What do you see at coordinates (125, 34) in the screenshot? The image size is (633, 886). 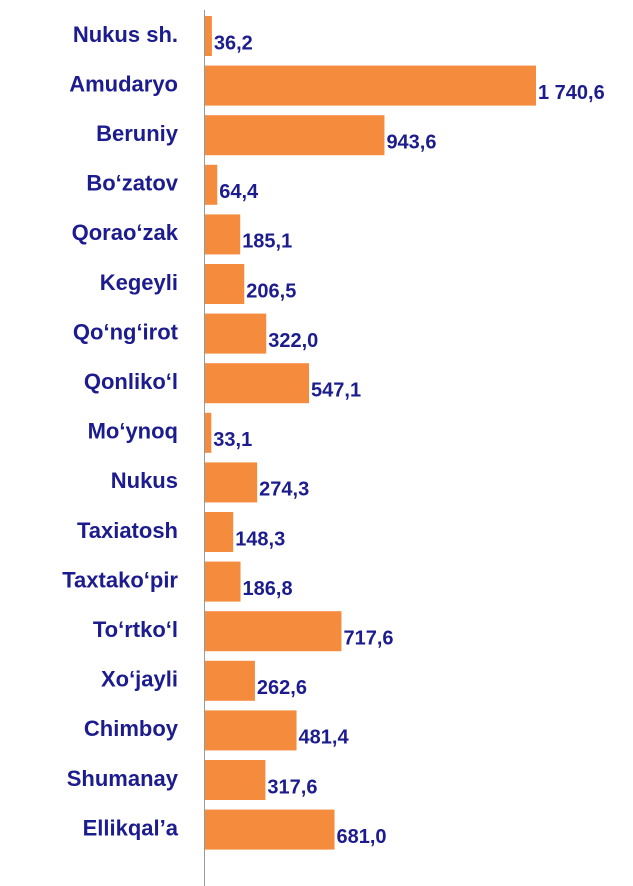 I see `category-label: Nukus sh.` at bounding box center [125, 34].